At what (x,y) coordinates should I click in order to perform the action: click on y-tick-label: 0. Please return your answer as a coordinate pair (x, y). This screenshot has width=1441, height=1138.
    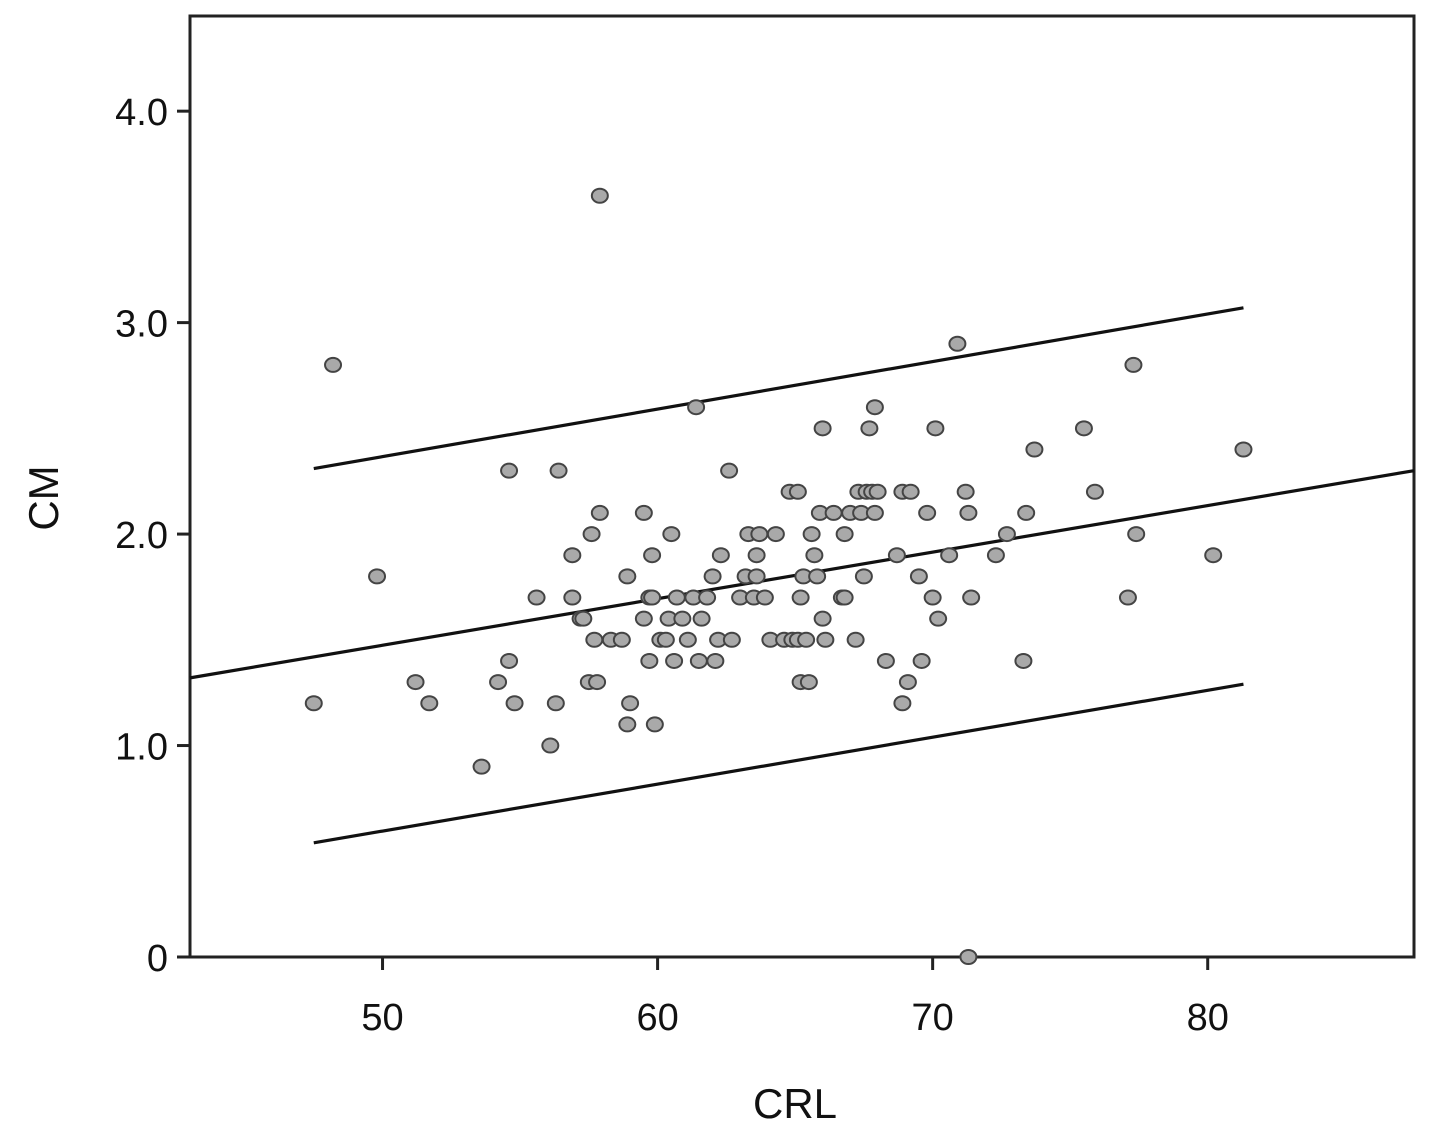
    Looking at the image, I should click on (157, 959).